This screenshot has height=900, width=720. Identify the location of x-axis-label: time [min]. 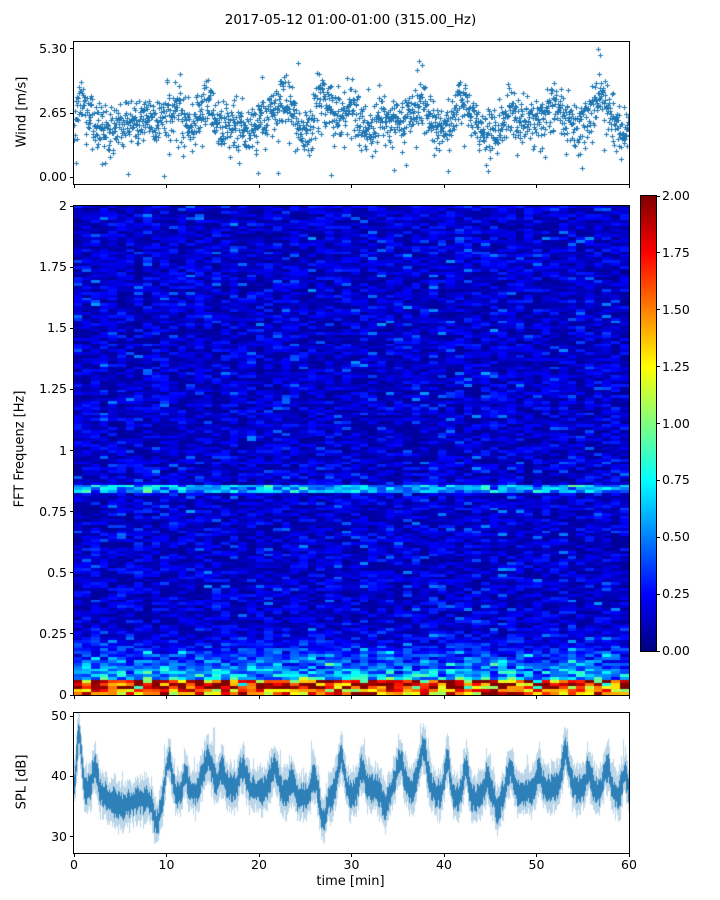
(350, 881).